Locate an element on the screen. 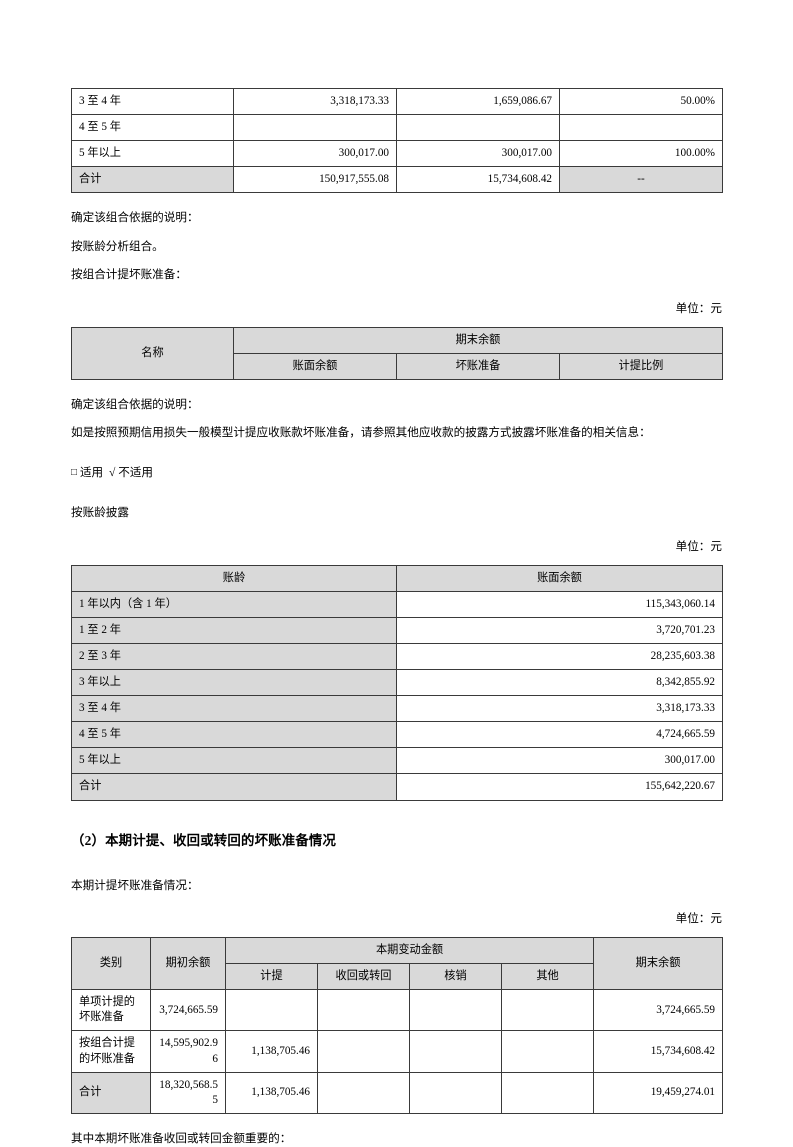 The width and height of the screenshot is (793, 1147). note-basis-label-2: 确定该组合依据的说明： is located at coordinates (135, 404).